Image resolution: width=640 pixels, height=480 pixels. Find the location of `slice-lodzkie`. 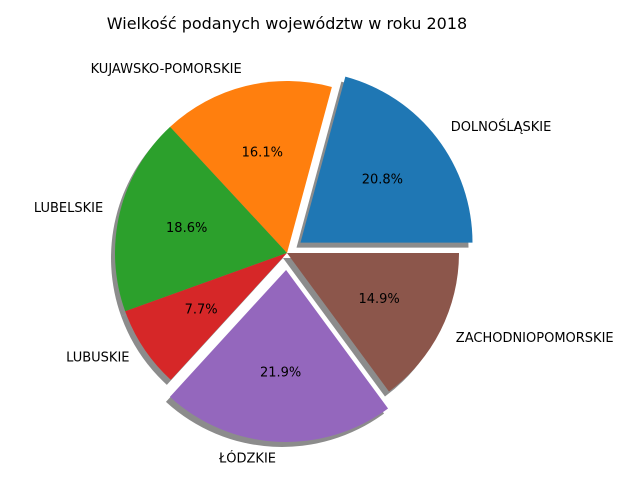

slice-lodzkie is located at coordinates (279, 355).